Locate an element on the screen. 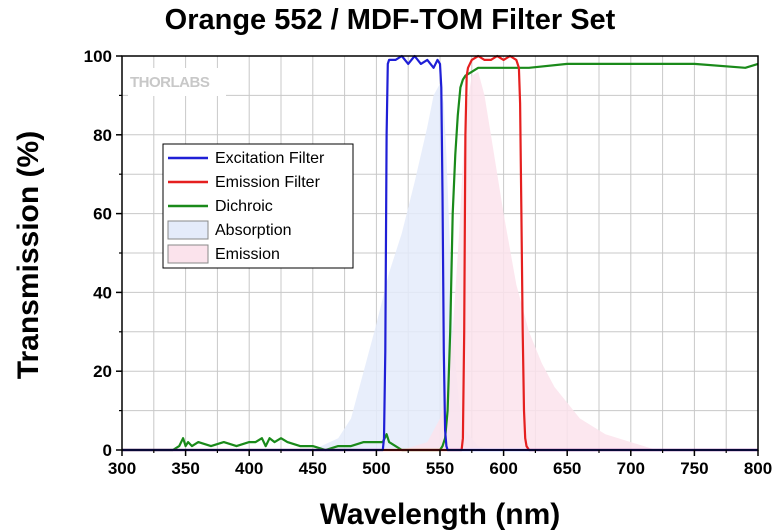 This screenshot has width=780, height=532. legend-label: Excitation Filter is located at coordinates (270, 158).